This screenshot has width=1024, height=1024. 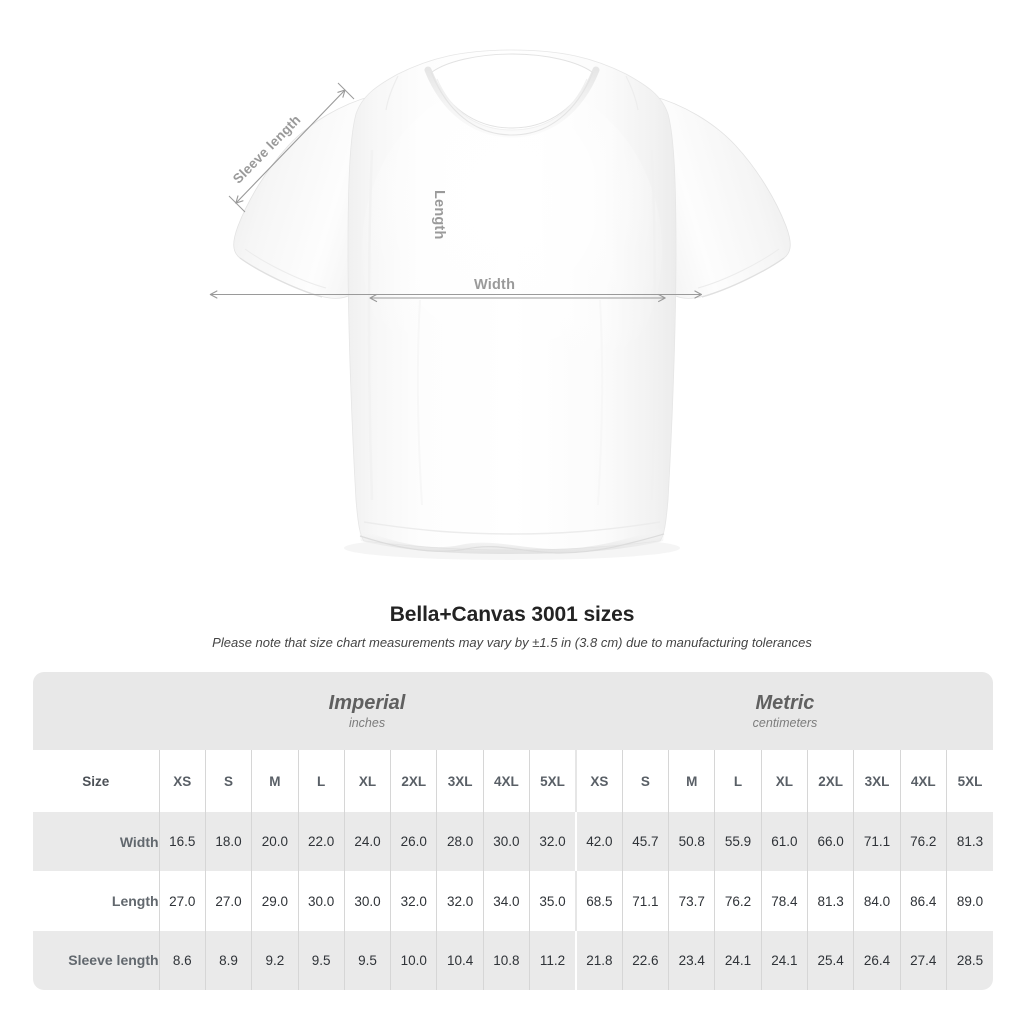 What do you see at coordinates (321, 842) in the screenshot?
I see `cell-width-imperial-l: 22.0` at bounding box center [321, 842].